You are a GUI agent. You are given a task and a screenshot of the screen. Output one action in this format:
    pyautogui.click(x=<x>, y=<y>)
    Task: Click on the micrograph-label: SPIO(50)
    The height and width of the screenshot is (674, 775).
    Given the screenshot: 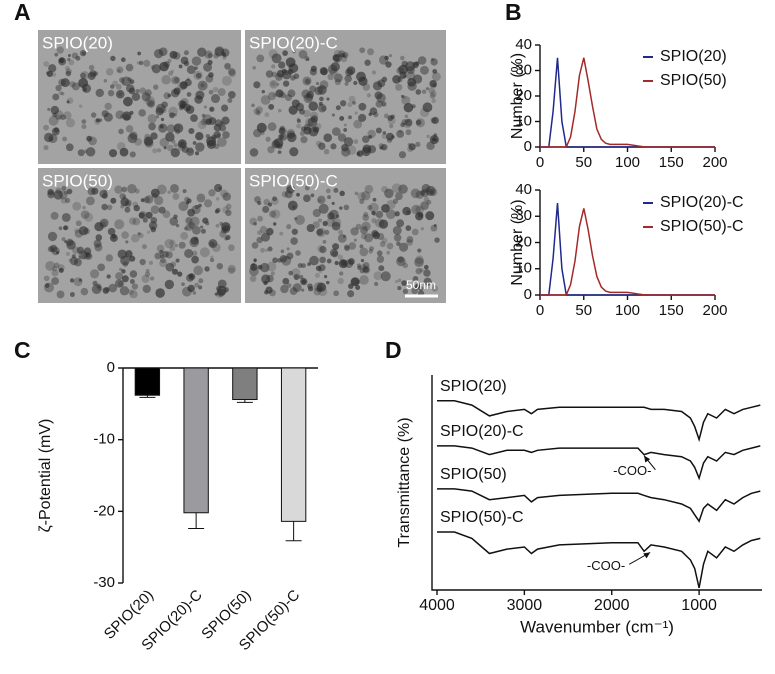 What is the action you would take?
    pyautogui.click(x=77, y=180)
    